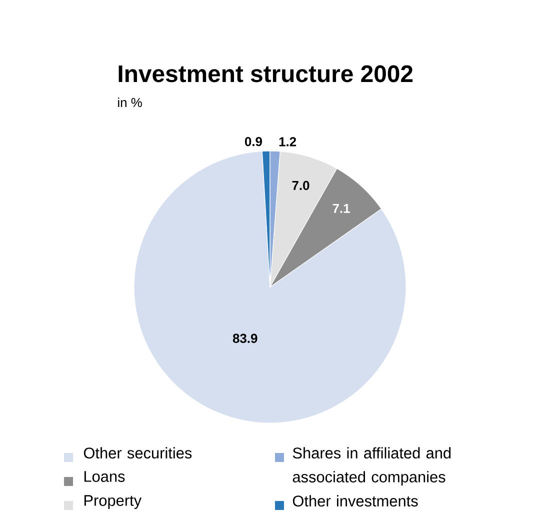 The width and height of the screenshot is (533, 526). Describe the element at coordinates (341, 208) in the screenshot. I see `data-label: 7.1` at that location.